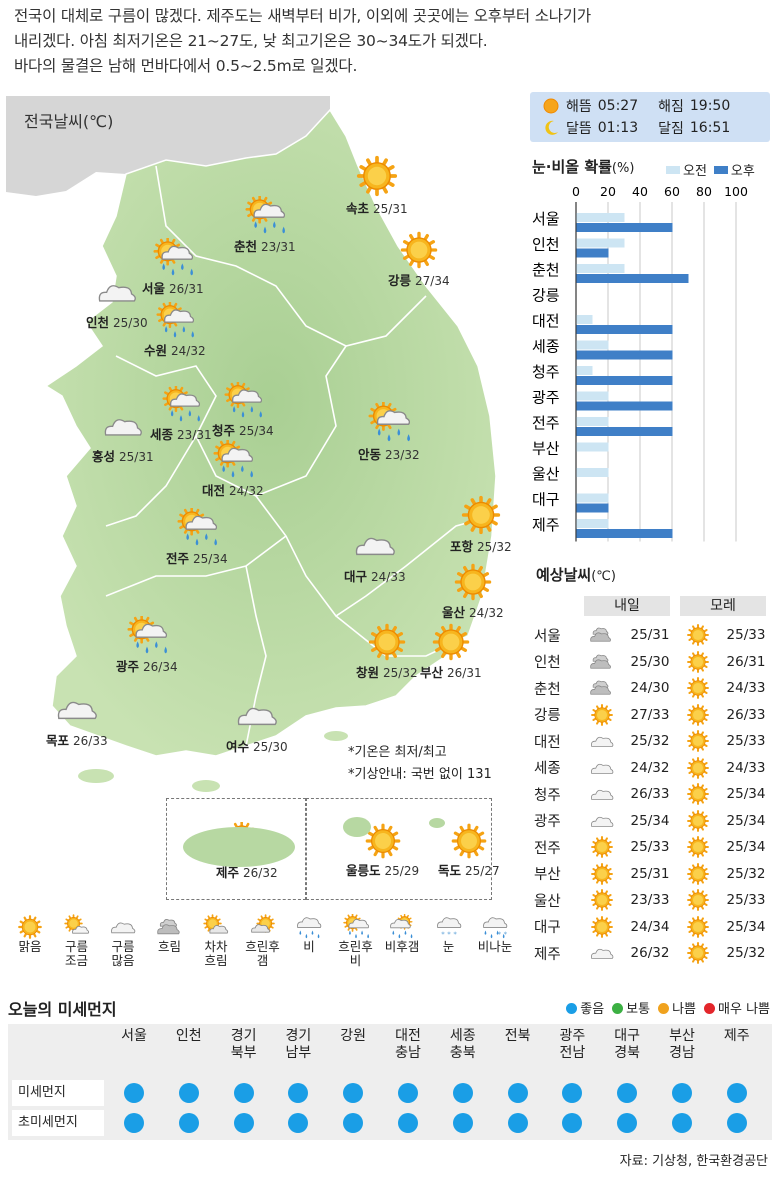 This screenshot has width=780, height=1178. What do you see at coordinates (76, 960) in the screenshot?
I see `legend-label-2: 조금` at bounding box center [76, 960].